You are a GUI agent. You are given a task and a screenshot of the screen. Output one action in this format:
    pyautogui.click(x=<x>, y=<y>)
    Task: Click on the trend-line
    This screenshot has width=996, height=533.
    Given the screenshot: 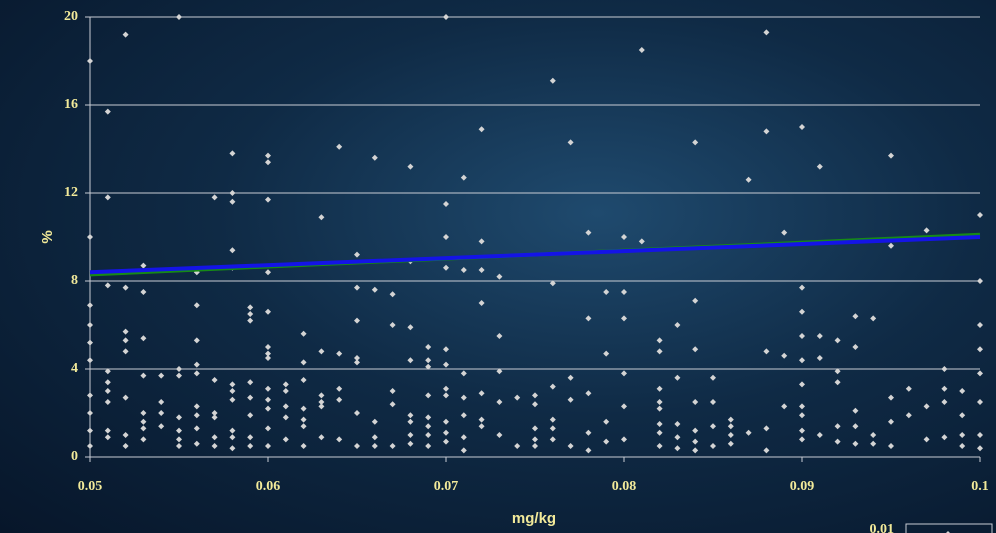 What is the action you would take?
    pyautogui.click(x=535, y=255)
    